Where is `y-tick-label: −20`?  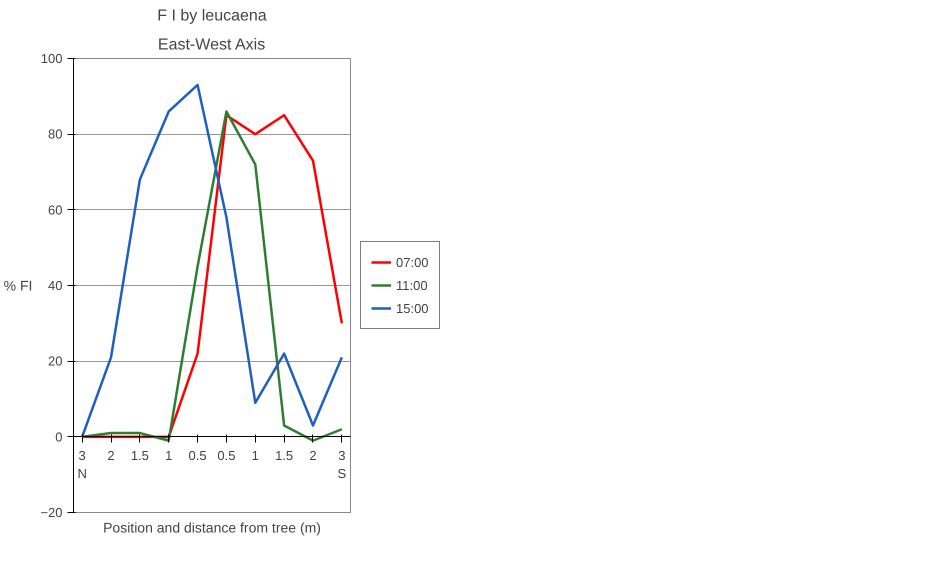
y-tick-label: −20 is located at coordinates (51, 512).